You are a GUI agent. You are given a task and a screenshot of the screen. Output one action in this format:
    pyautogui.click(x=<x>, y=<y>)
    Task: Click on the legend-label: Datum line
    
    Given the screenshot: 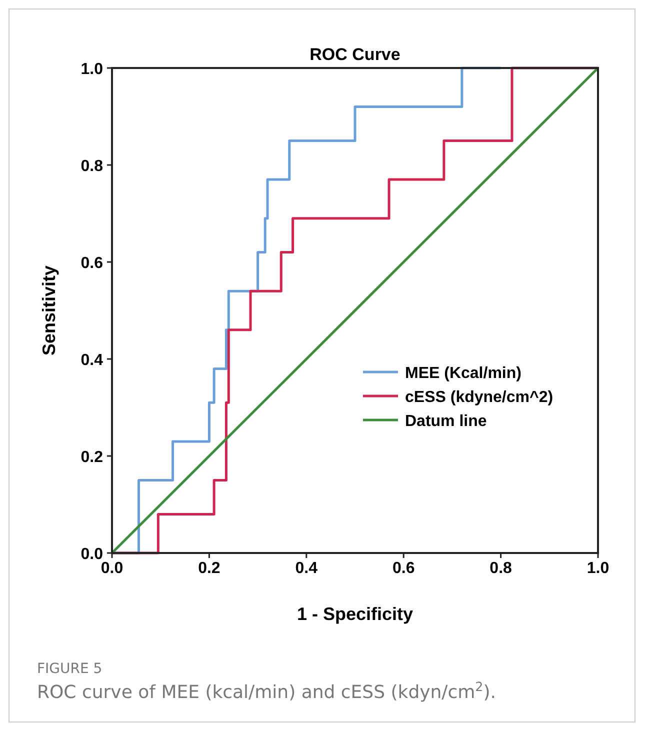 What is the action you would take?
    pyautogui.click(x=446, y=421)
    